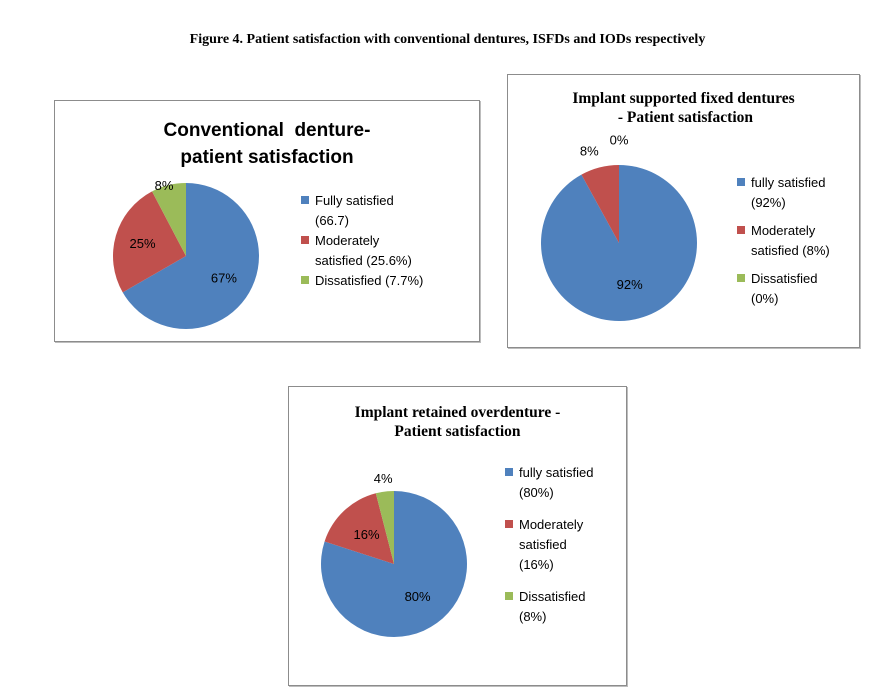  I want to click on data-label: 0%, so click(619, 139).